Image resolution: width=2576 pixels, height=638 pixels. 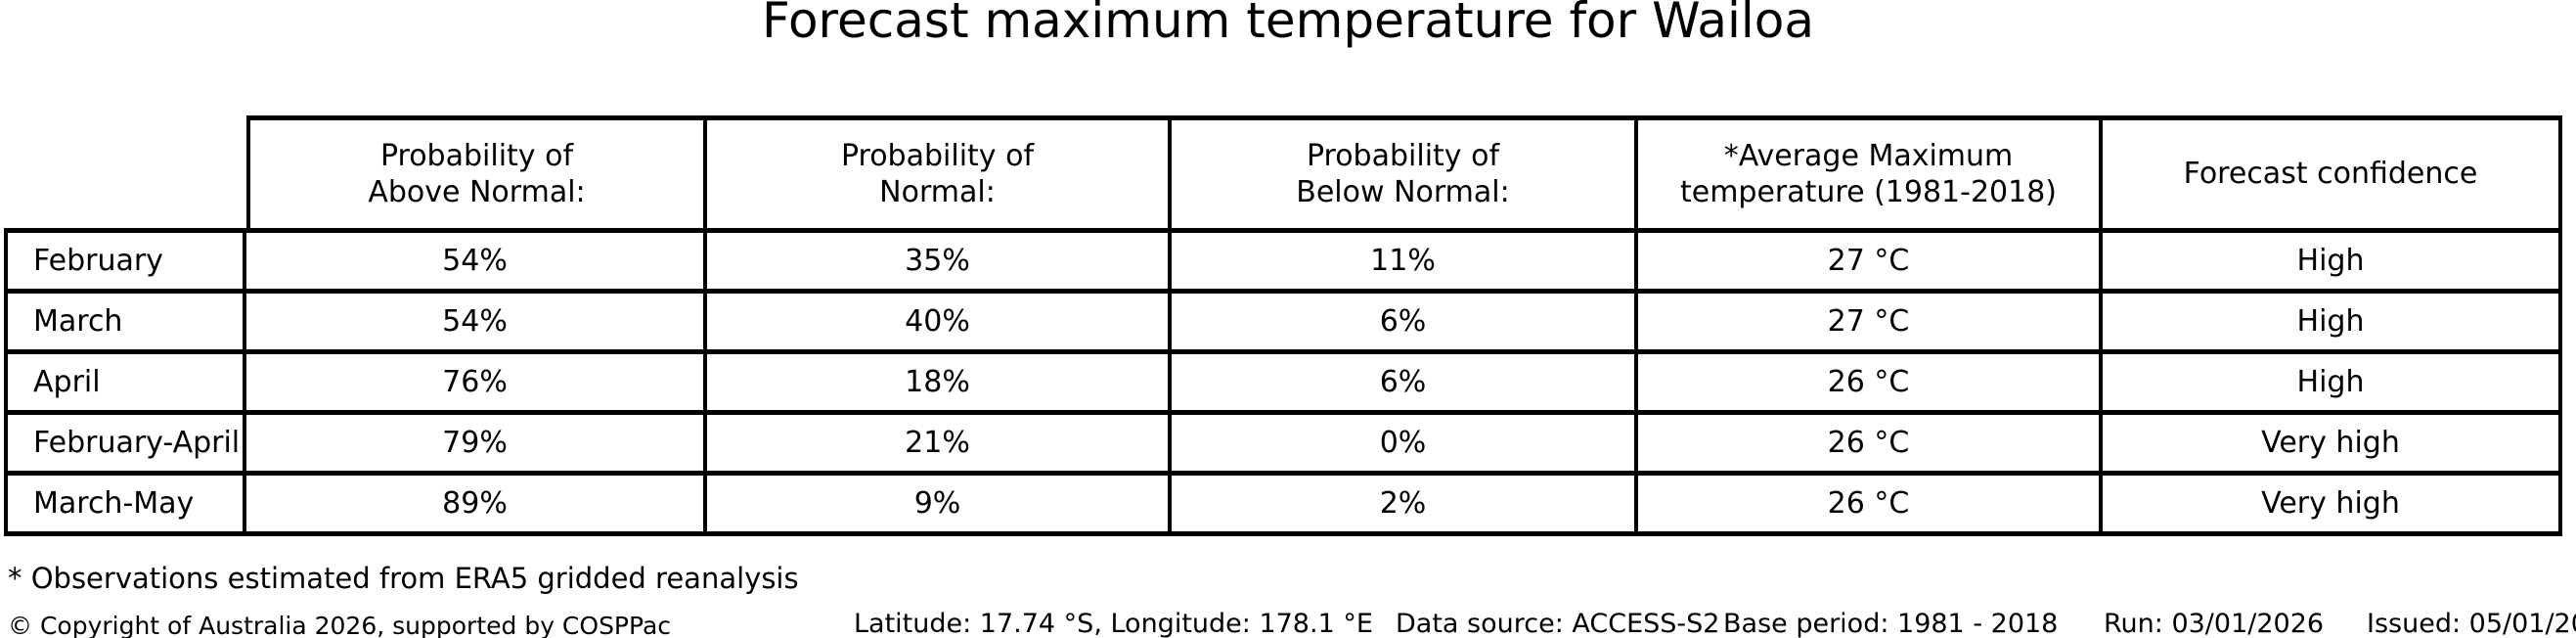 I want to click on row-header-period: March-May, so click(x=125, y=506).